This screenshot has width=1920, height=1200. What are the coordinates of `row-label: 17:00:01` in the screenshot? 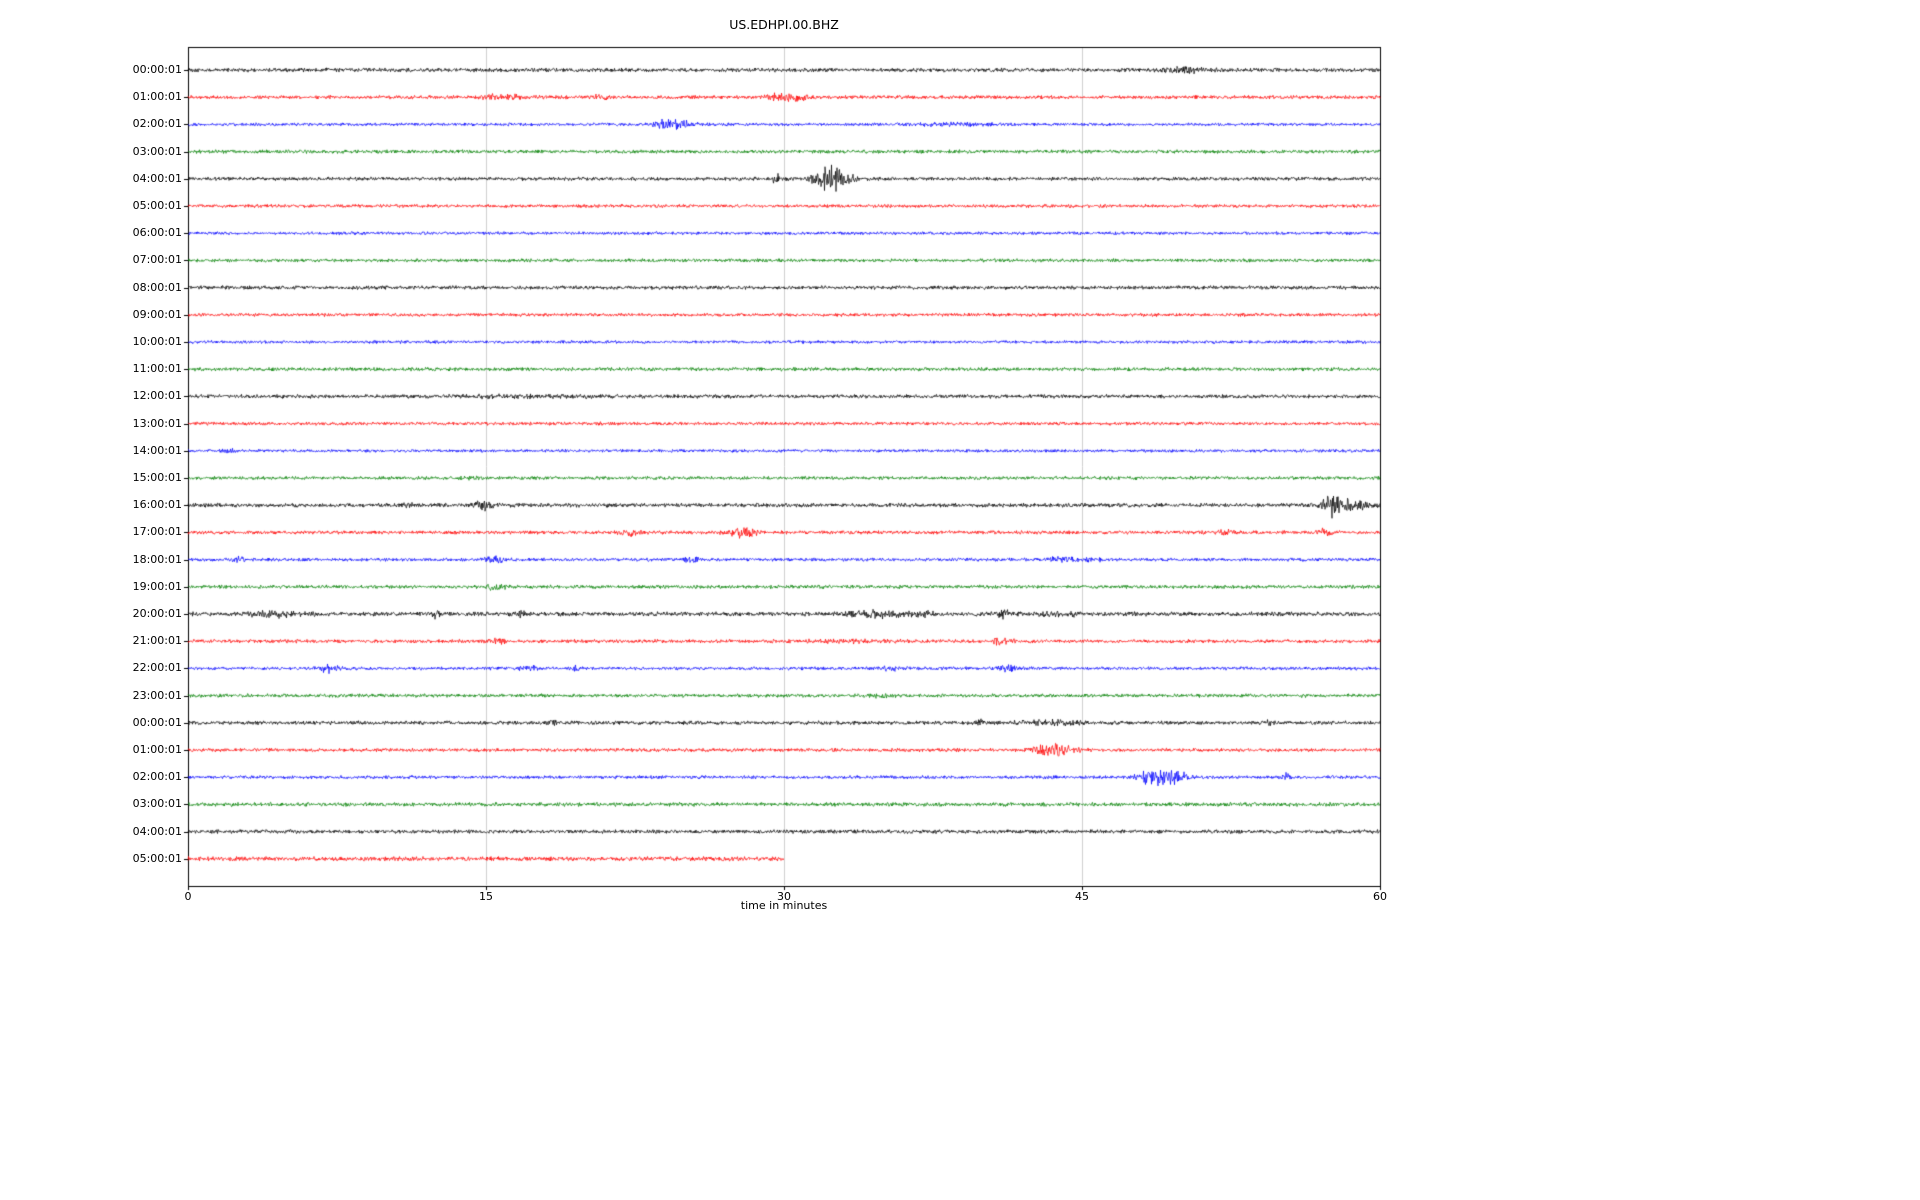 It's located at (157, 532).